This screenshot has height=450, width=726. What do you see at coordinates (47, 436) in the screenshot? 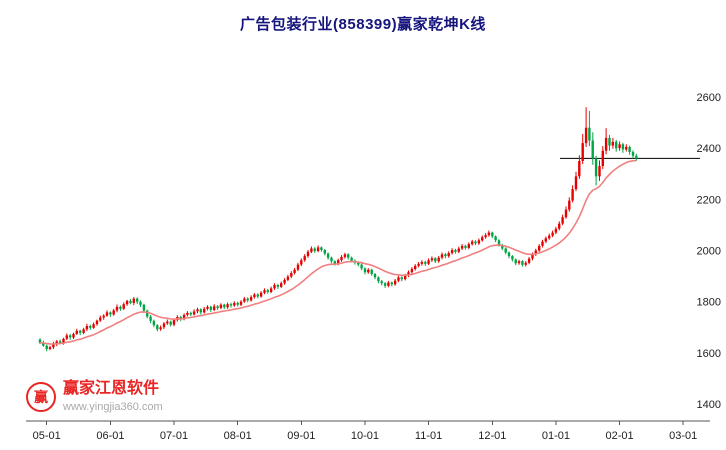
I see `x-tick-label: 05-01` at bounding box center [47, 436].